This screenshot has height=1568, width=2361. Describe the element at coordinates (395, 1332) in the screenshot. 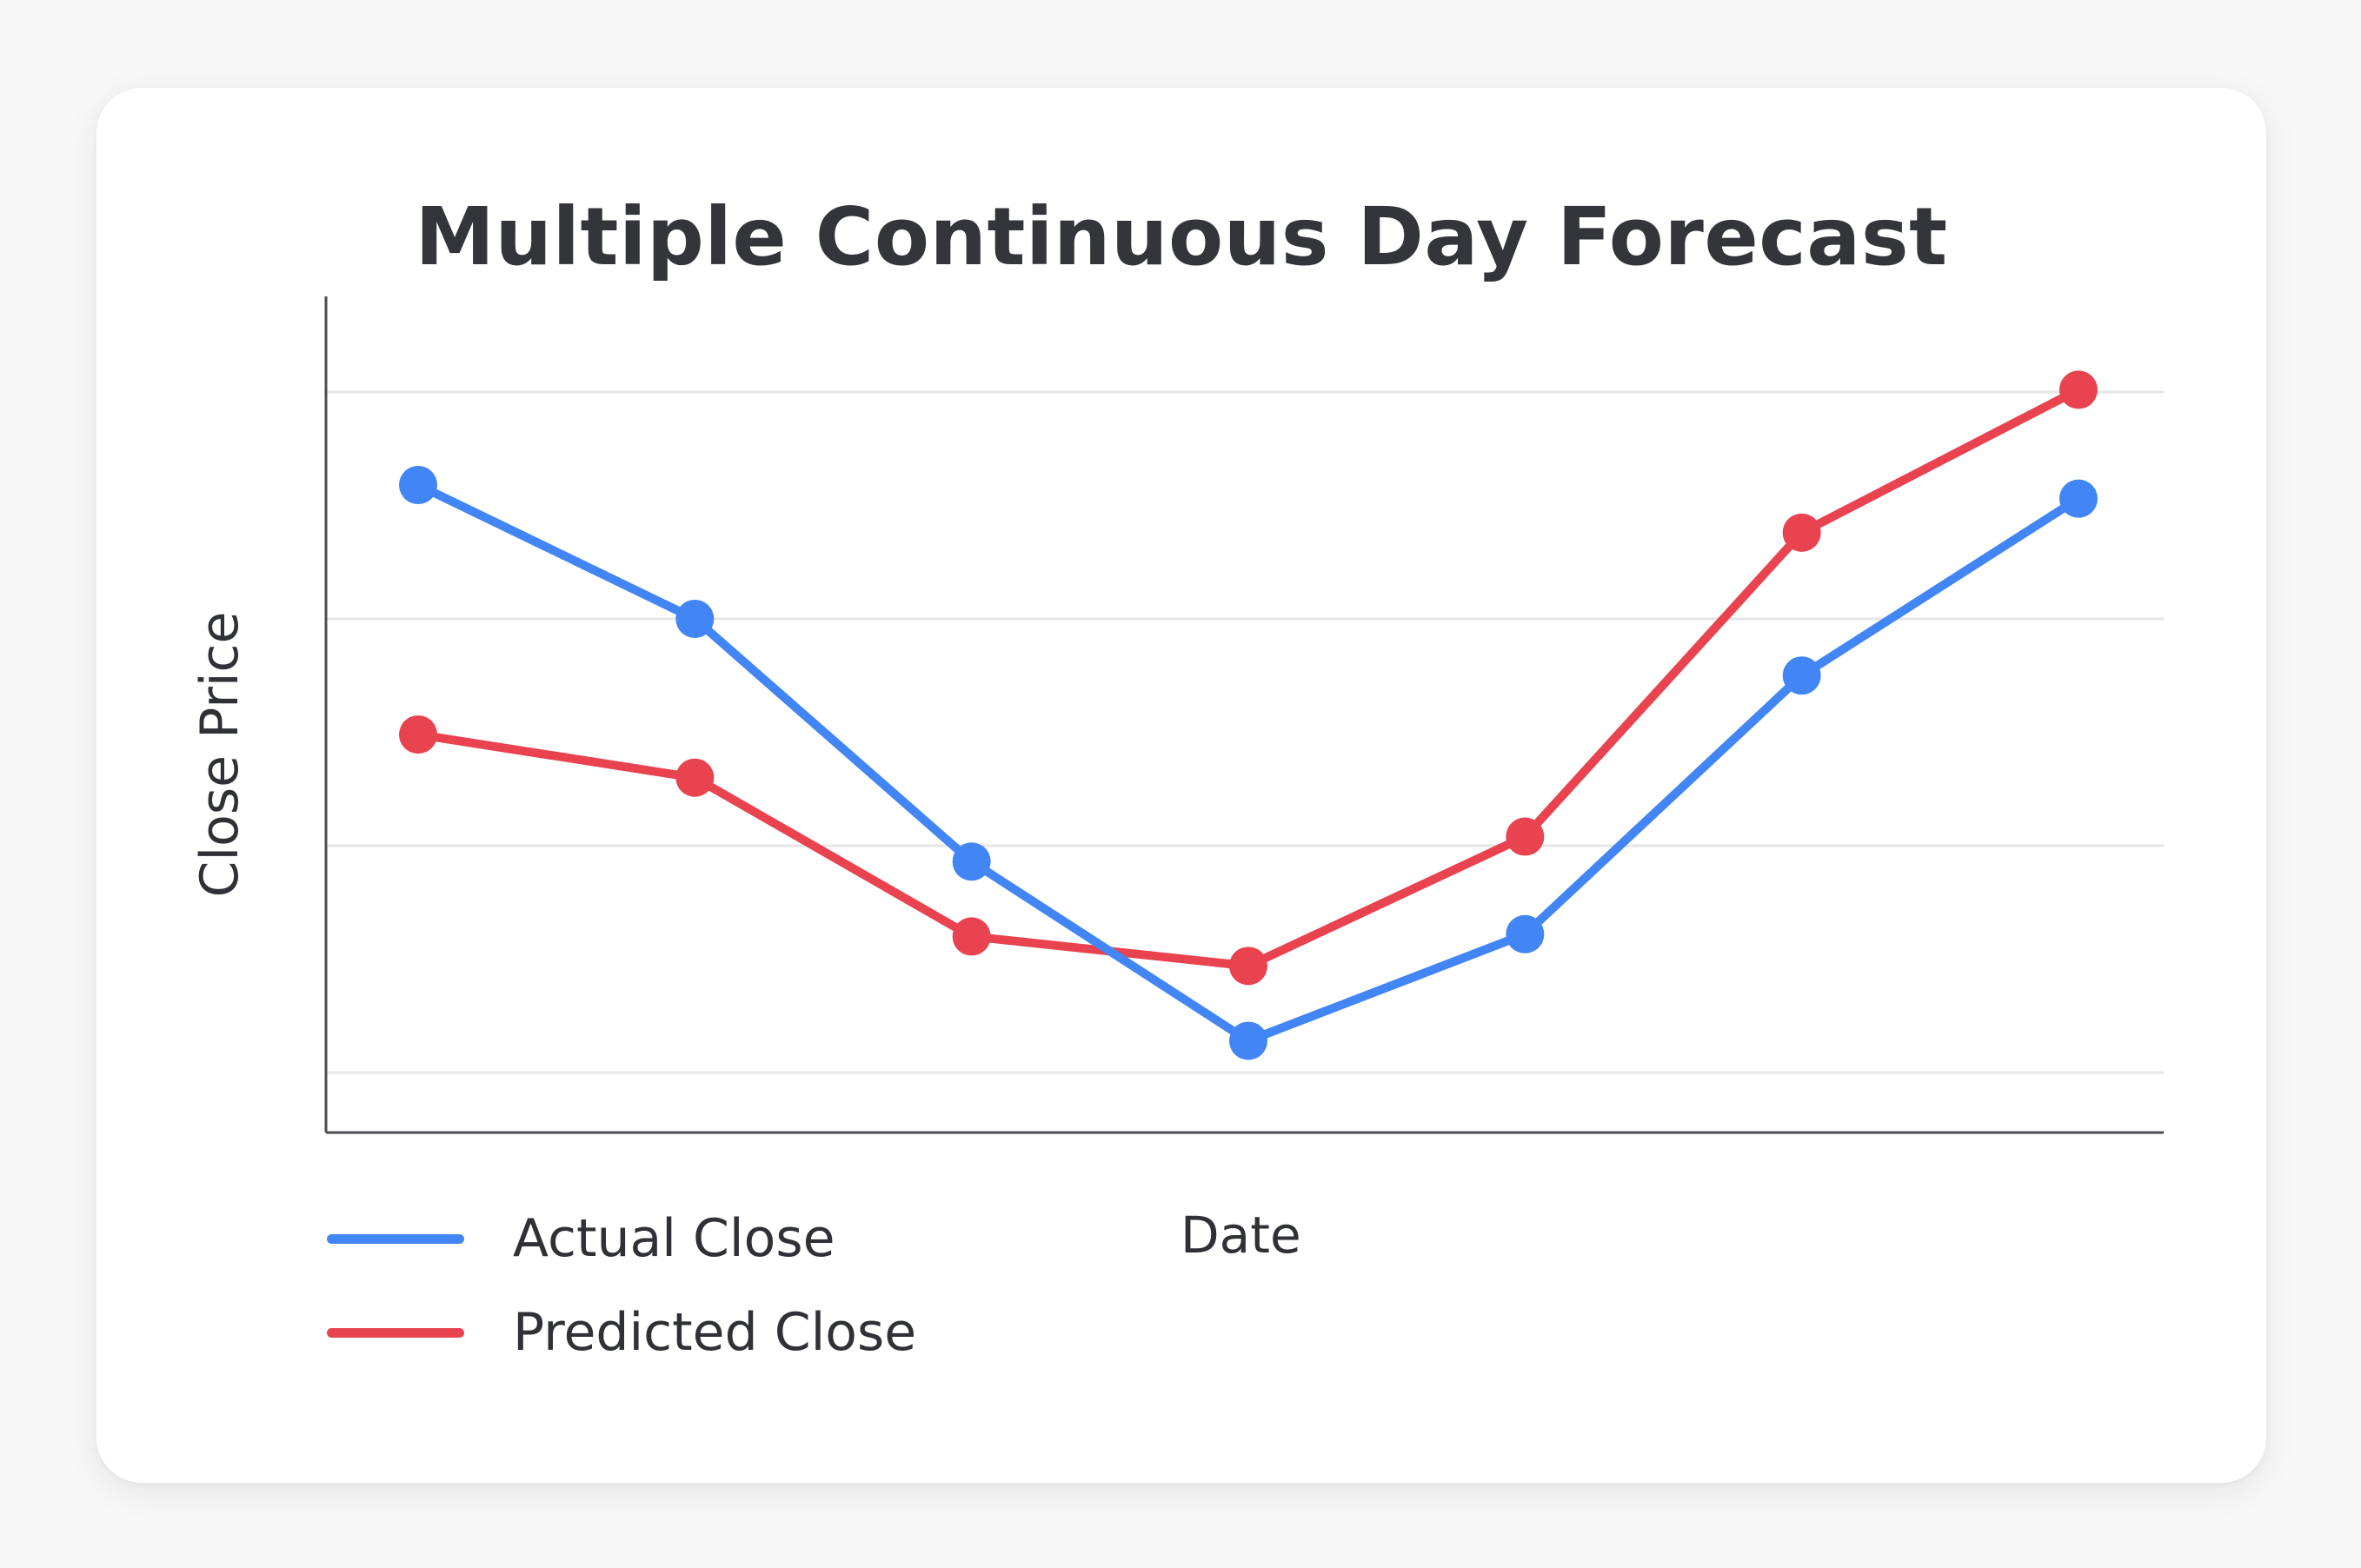

I see `legend-swatch-predicted-close` at that location.